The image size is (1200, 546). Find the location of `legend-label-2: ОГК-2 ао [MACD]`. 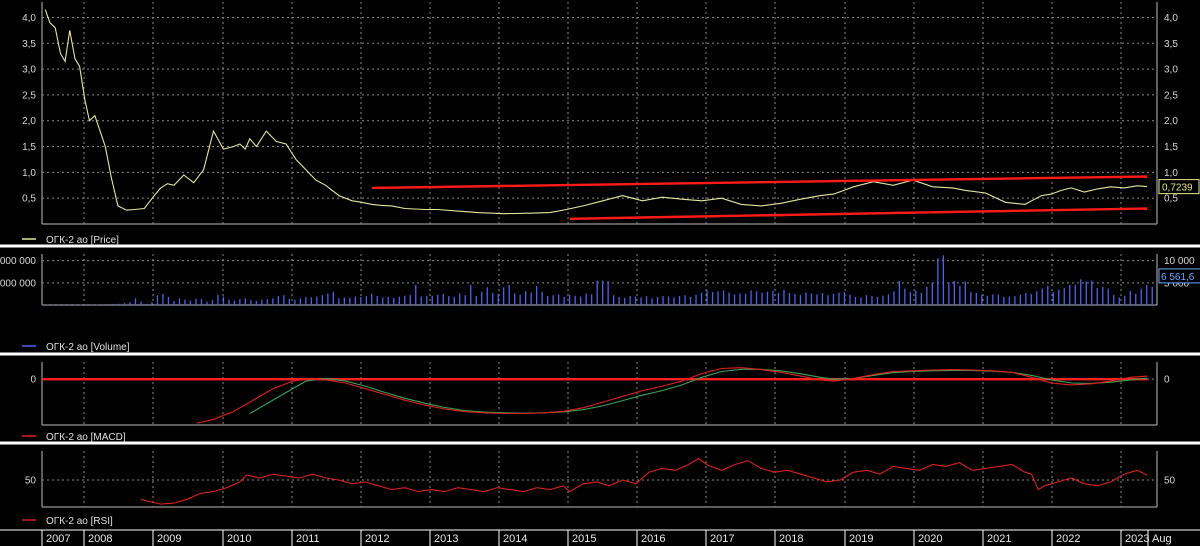

legend-label-2: ОГК-2 ао [MACD] is located at coordinates (86, 437).